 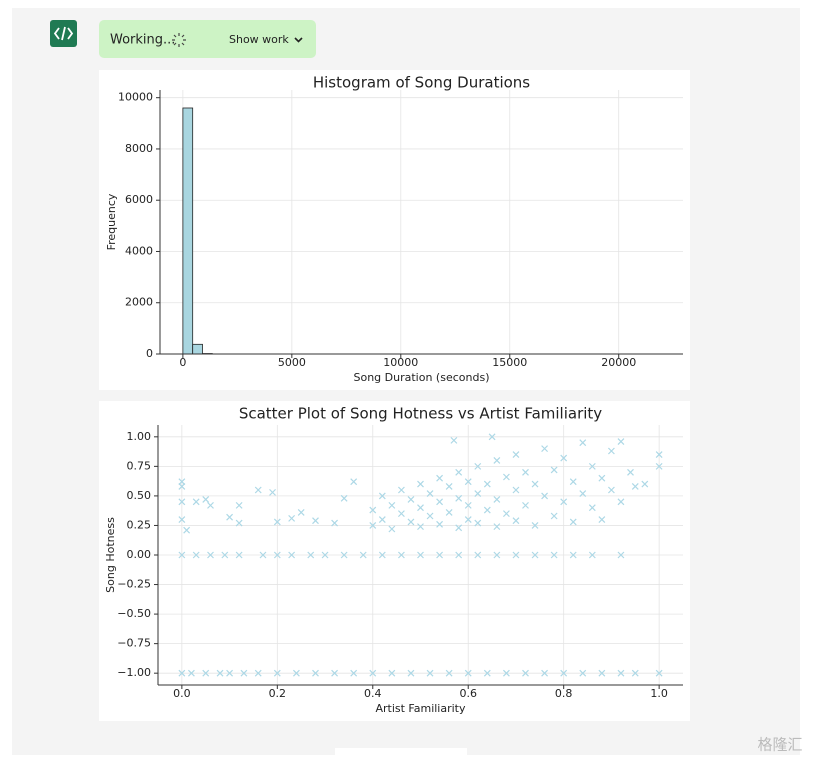 I want to click on x-tick-label: 0.6, so click(x=468, y=693).